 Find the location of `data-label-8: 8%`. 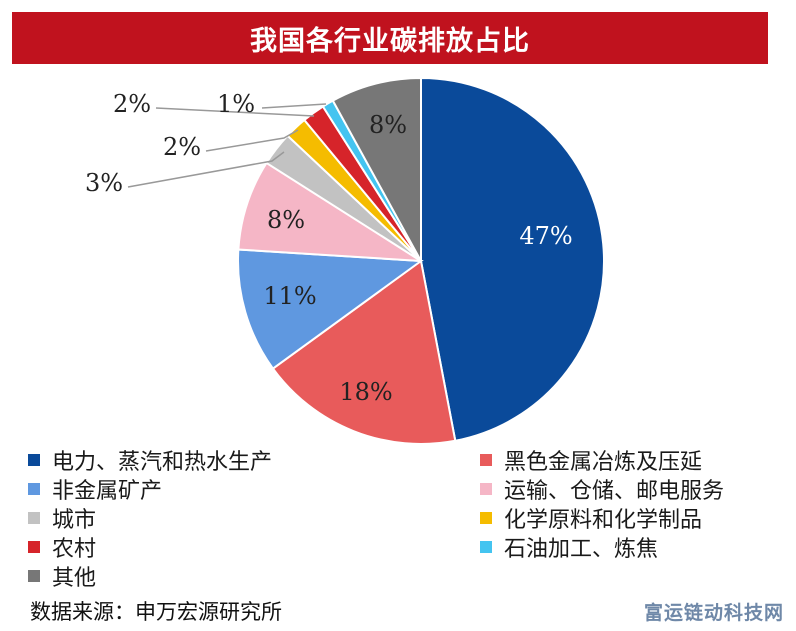

data-label-8: 8% is located at coordinates (388, 125).